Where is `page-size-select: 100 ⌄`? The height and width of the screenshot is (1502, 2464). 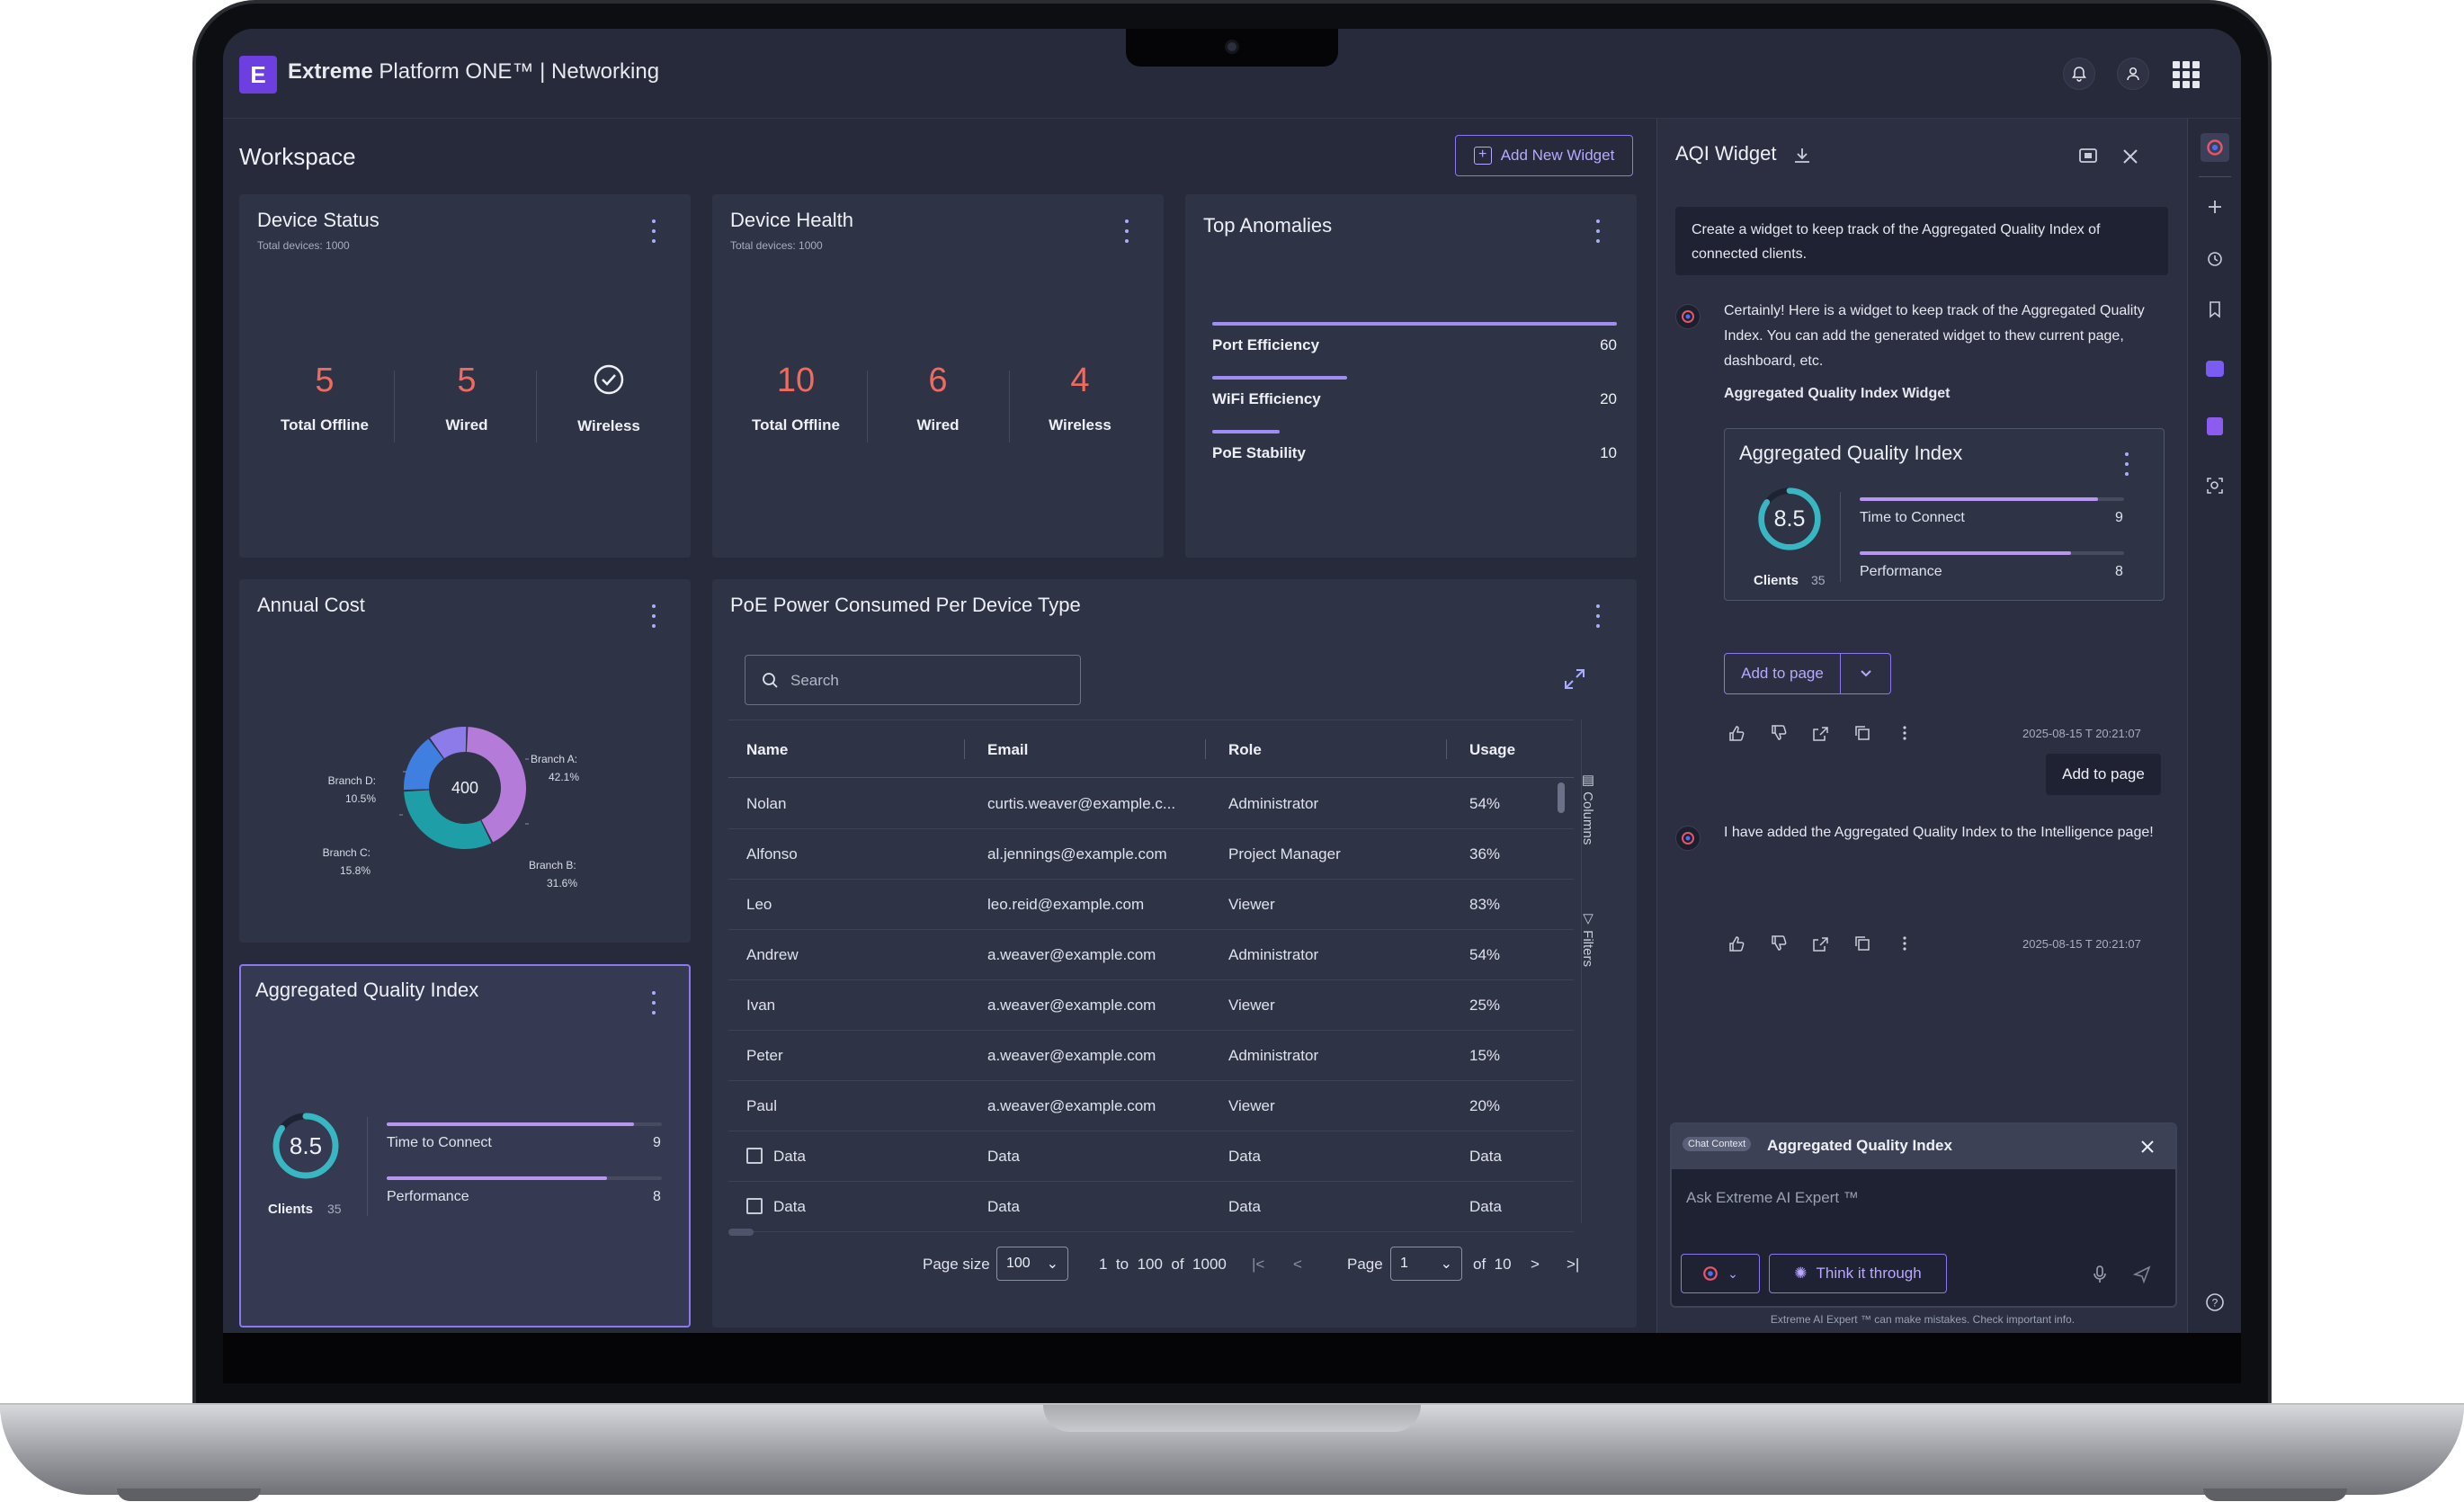 page-size-select: 100 ⌄ is located at coordinates (1032, 1264).